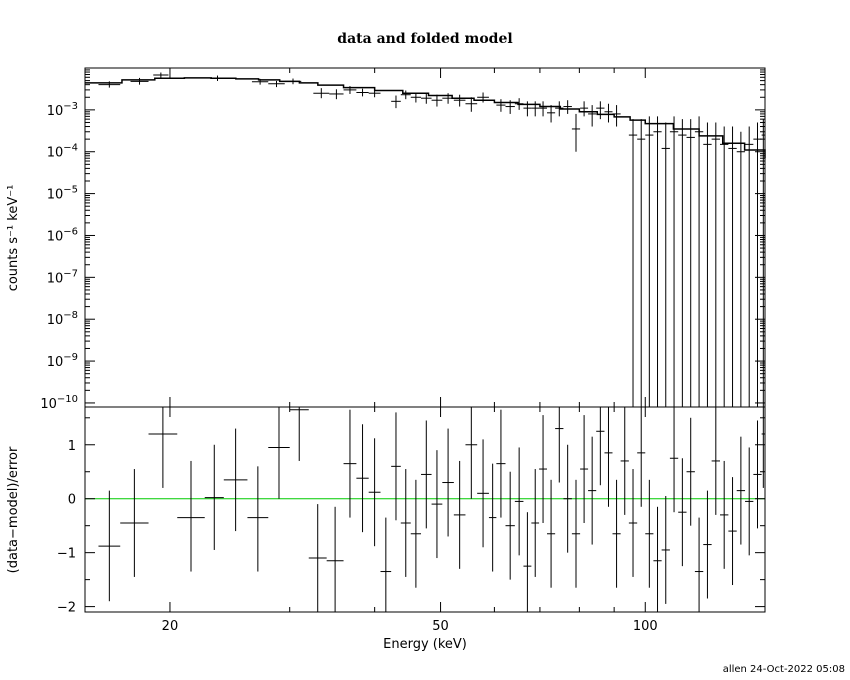  Describe the element at coordinates (425, 644) in the screenshot. I see `x-axis-label: Energy (keV)` at that location.